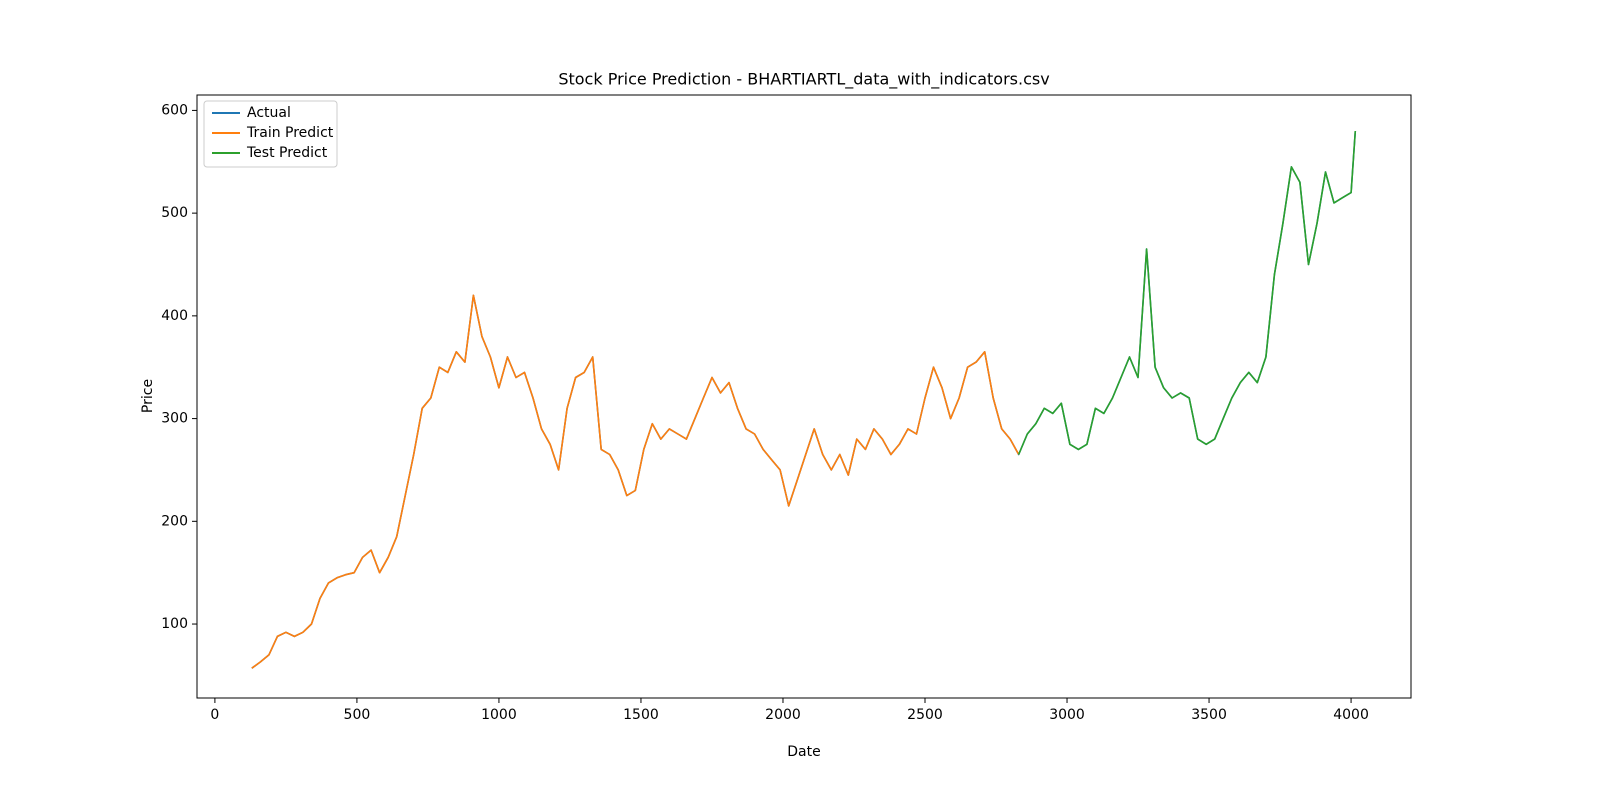 This screenshot has height=804, width=1600. I want to click on x-axis-label: Date, so click(803, 752).